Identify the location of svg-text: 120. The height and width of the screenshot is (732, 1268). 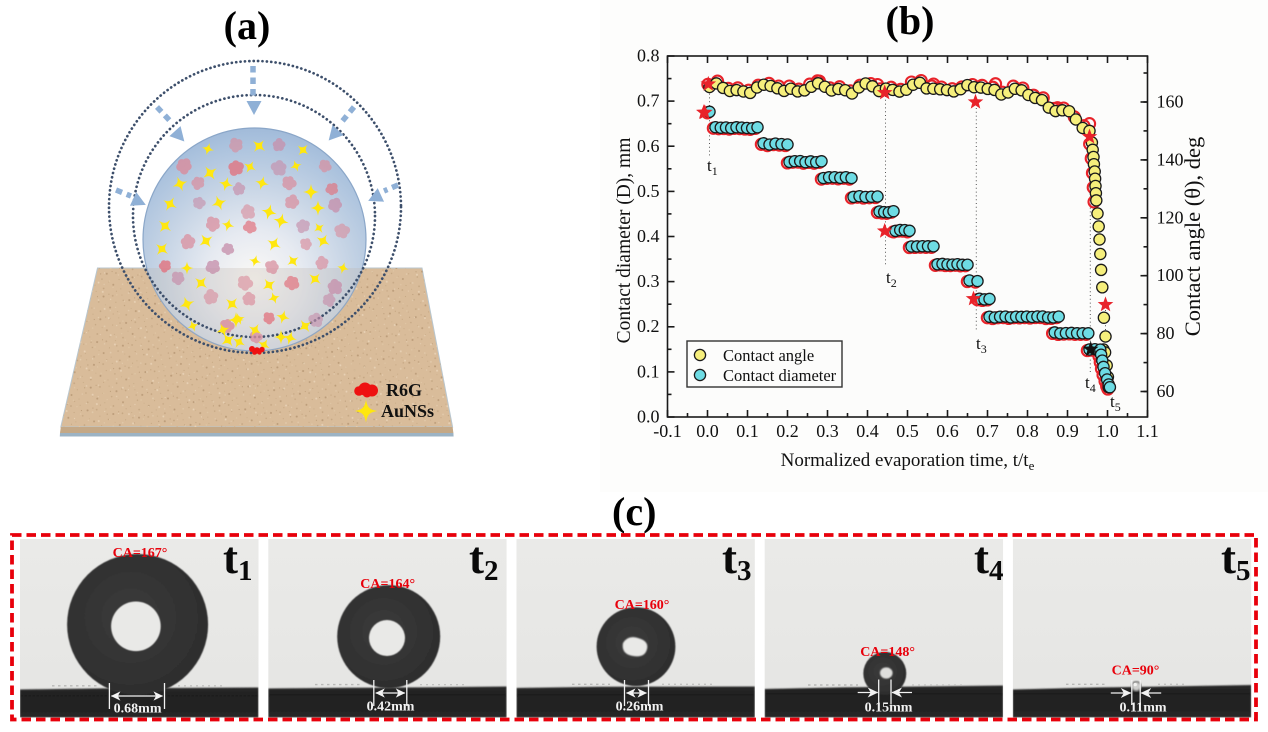
(1170, 217).